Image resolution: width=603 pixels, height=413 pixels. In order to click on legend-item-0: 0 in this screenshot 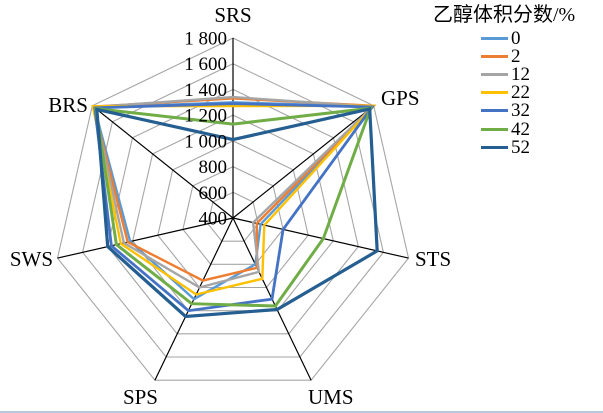, I will do `click(518, 38)`.